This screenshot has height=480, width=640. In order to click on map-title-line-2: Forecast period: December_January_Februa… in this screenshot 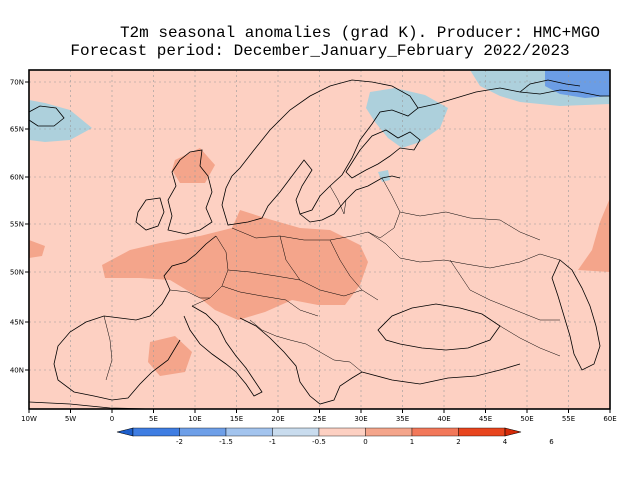, I will do `click(320, 51)`.